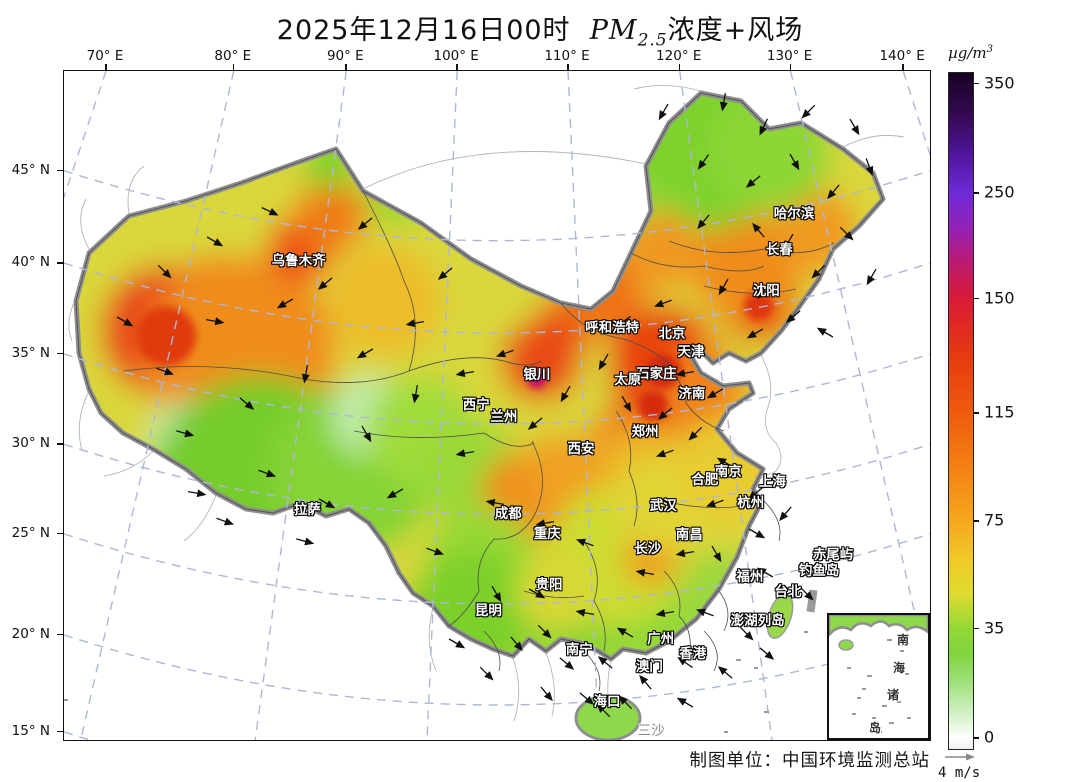 This screenshot has width=1079, height=782. I want to click on city-label: 南京, so click(728, 471).